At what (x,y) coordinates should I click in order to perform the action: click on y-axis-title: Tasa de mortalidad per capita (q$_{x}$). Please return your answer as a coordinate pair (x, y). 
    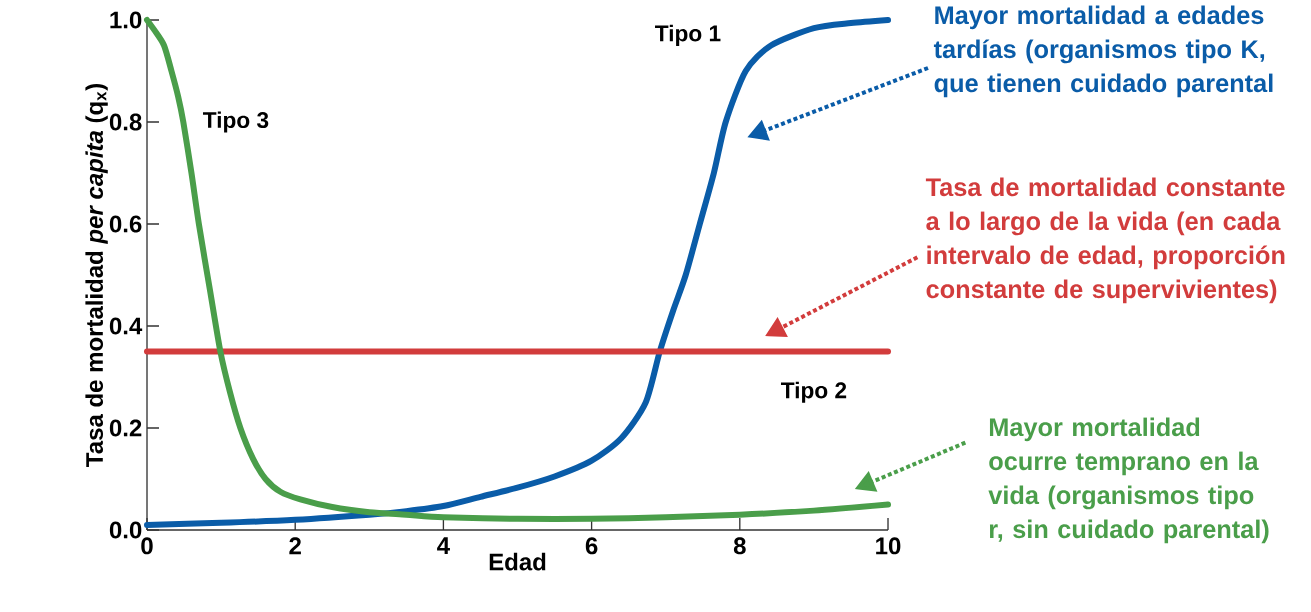
    Looking at the image, I should click on (96, 275).